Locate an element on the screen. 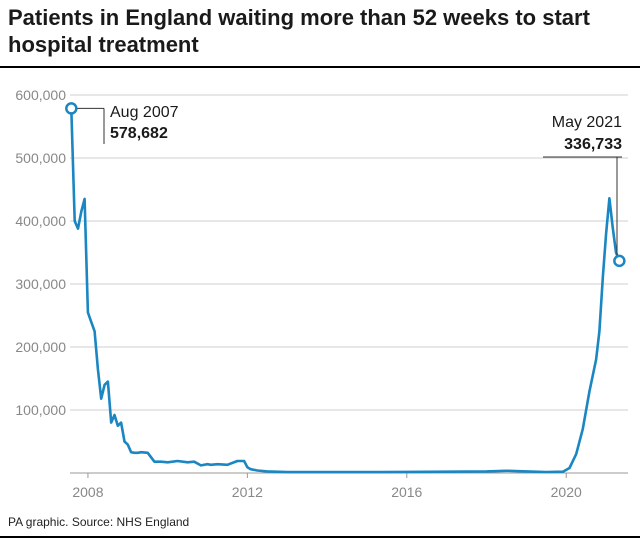  peak-2007-date-label: Aug 2007 is located at coordinates (144, 112).